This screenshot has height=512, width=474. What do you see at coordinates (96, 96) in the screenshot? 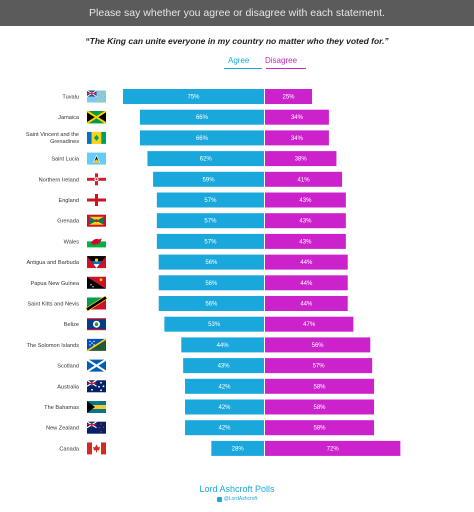
I see `tuvalu-flag` at bounding box center [96, 96].